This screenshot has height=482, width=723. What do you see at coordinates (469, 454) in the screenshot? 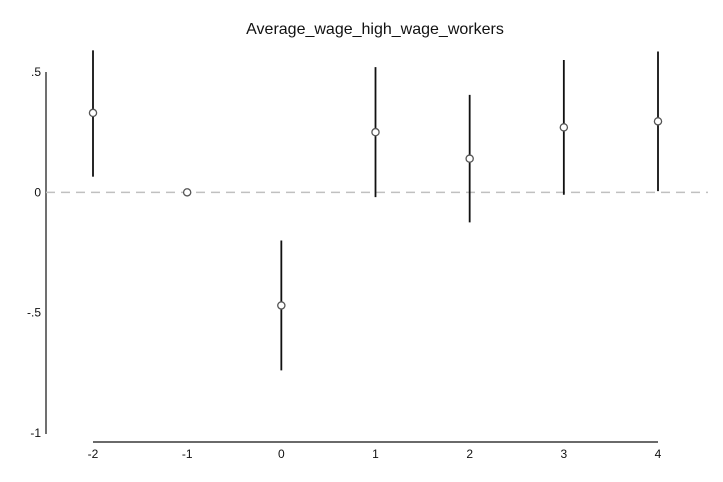
I see `x-tick-label: 2` at bounding box center [469, 454].